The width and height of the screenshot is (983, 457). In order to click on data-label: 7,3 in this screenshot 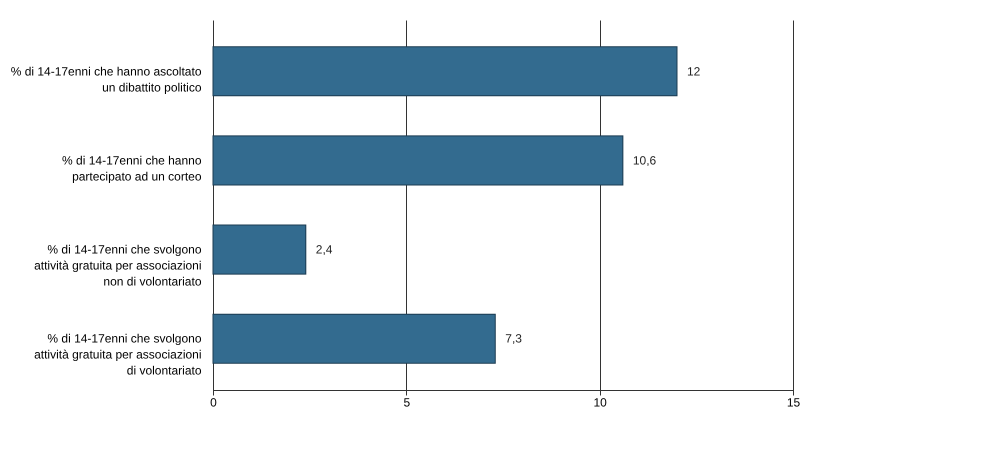, I will do `click(513, 339)`.